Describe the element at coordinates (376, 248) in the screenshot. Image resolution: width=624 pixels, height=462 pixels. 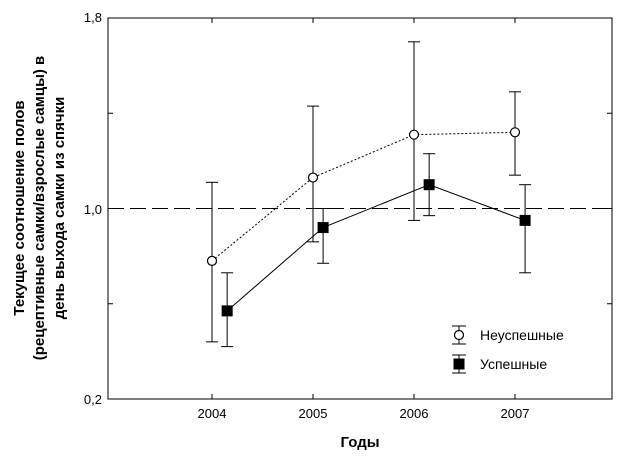
I see `series-line-successful` at that location.